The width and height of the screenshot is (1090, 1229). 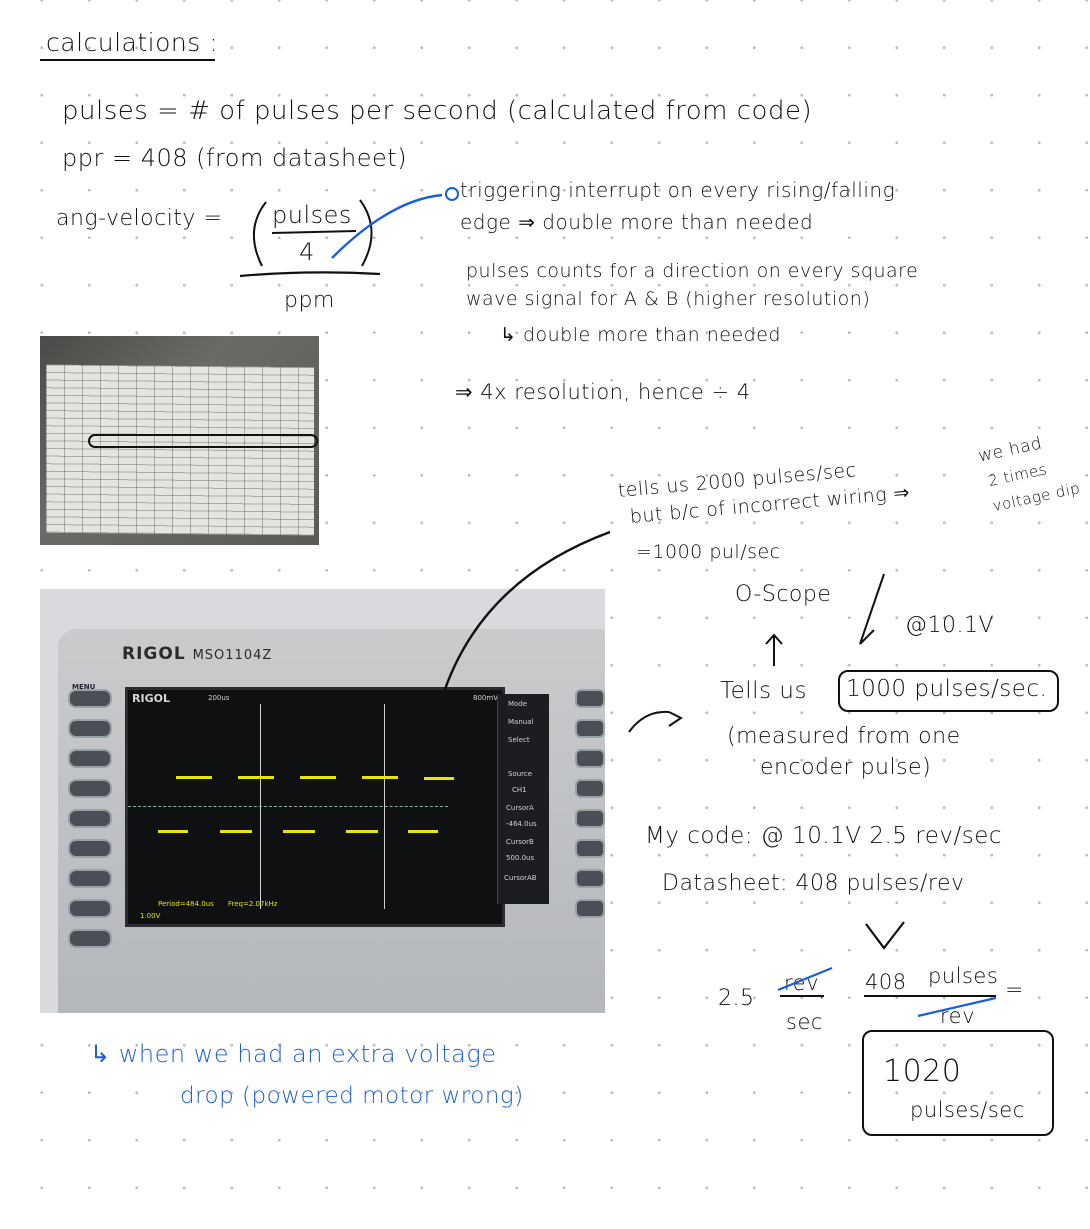 What do you see at coordinates (132, 42) in the screenshot?
I see `page-title: calculations :` at bounding box center [132, 42].